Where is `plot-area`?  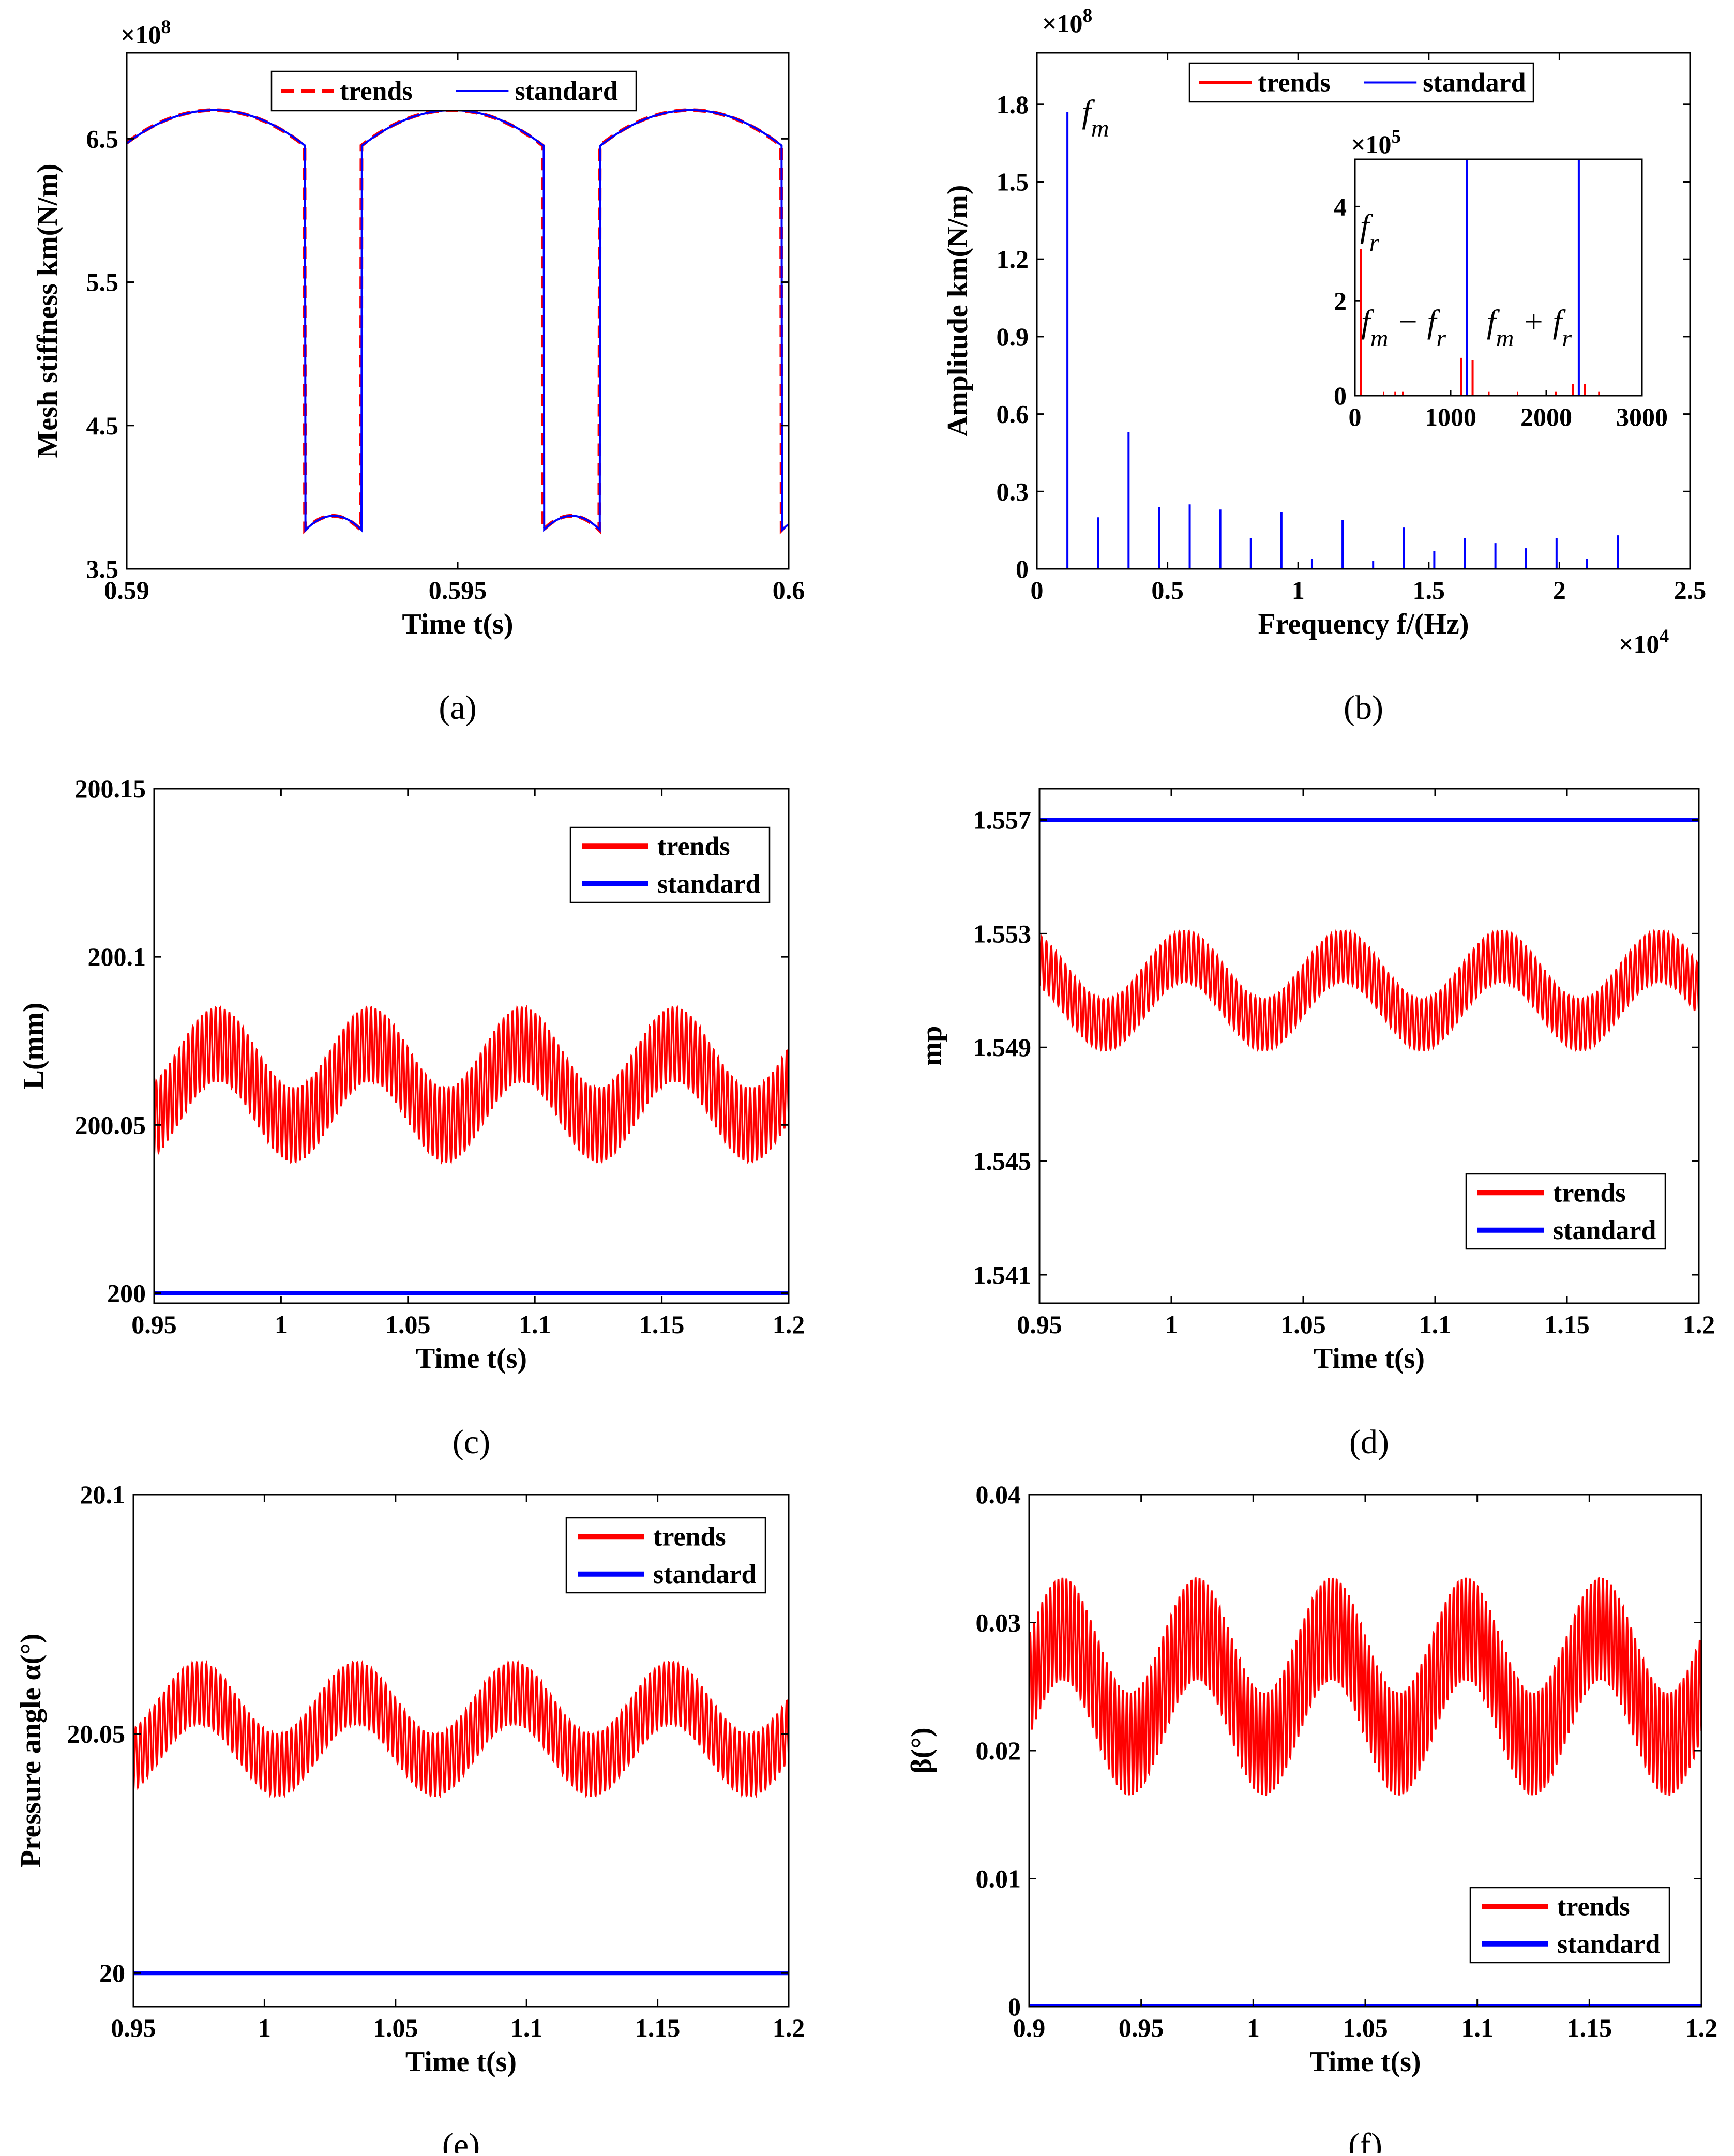 plot-area is located at coordinates (458, 311).